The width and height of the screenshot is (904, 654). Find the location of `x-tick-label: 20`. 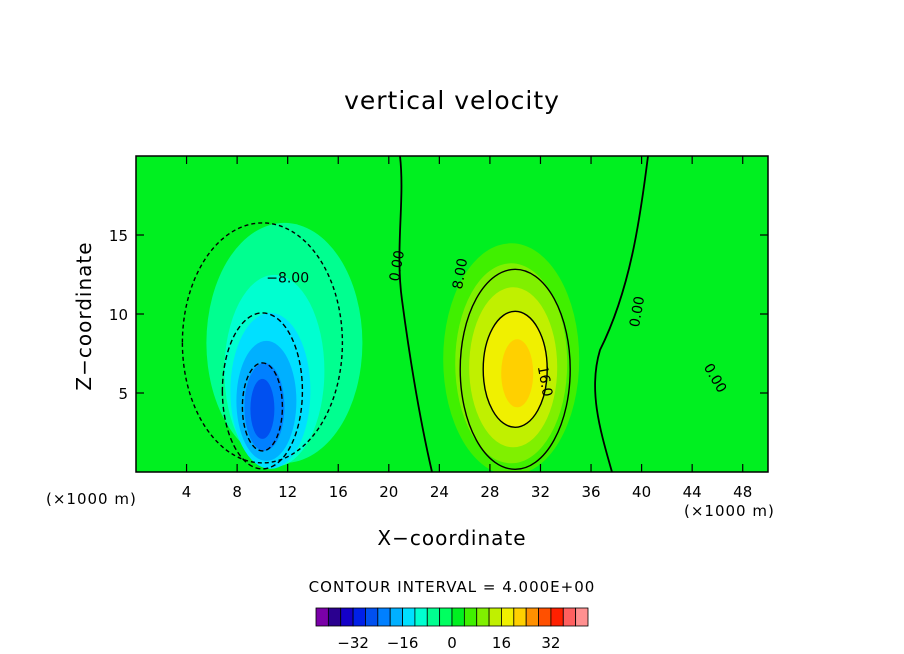

x-tick-label: 20 is located at coordinates (388, 492).